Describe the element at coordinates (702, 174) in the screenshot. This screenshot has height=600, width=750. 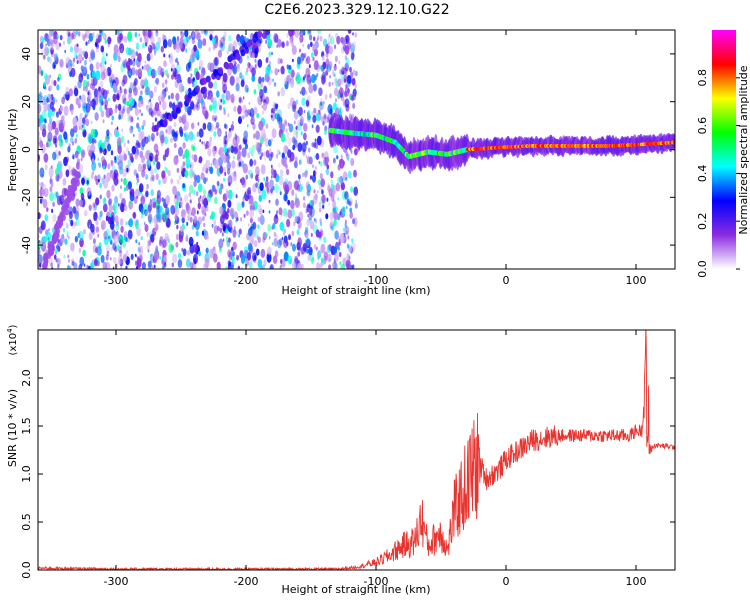
I see `colorbar-tick-label: 0.4` at that location.